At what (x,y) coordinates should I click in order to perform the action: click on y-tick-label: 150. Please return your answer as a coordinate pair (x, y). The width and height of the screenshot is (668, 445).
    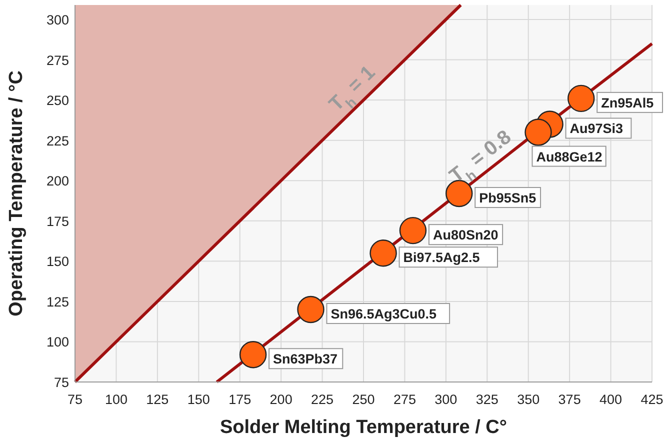
    Looking at the image, I should click on (57, 262).